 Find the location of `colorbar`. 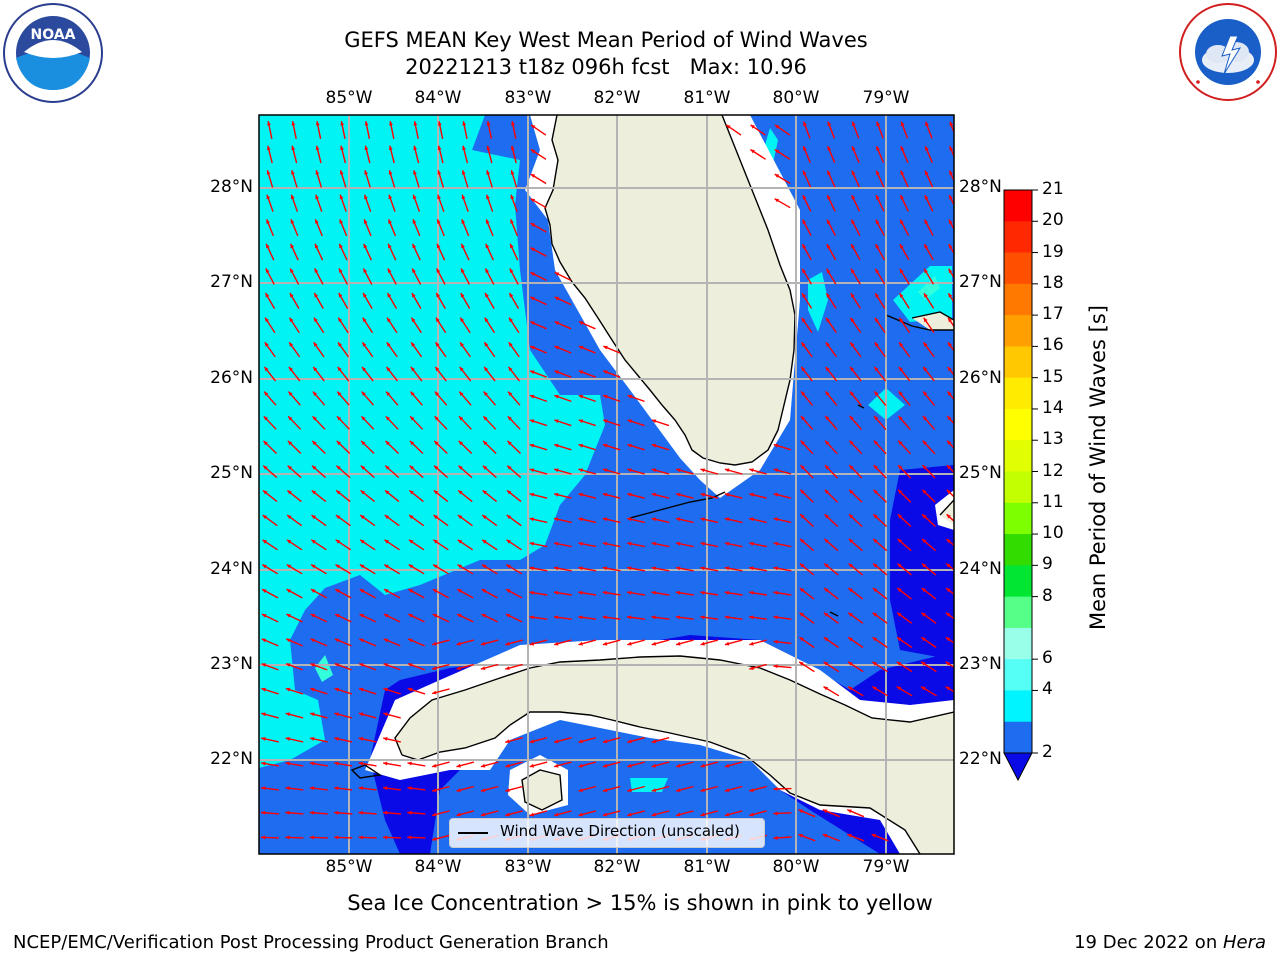

colorbar is located at coordinates (1020, 485).